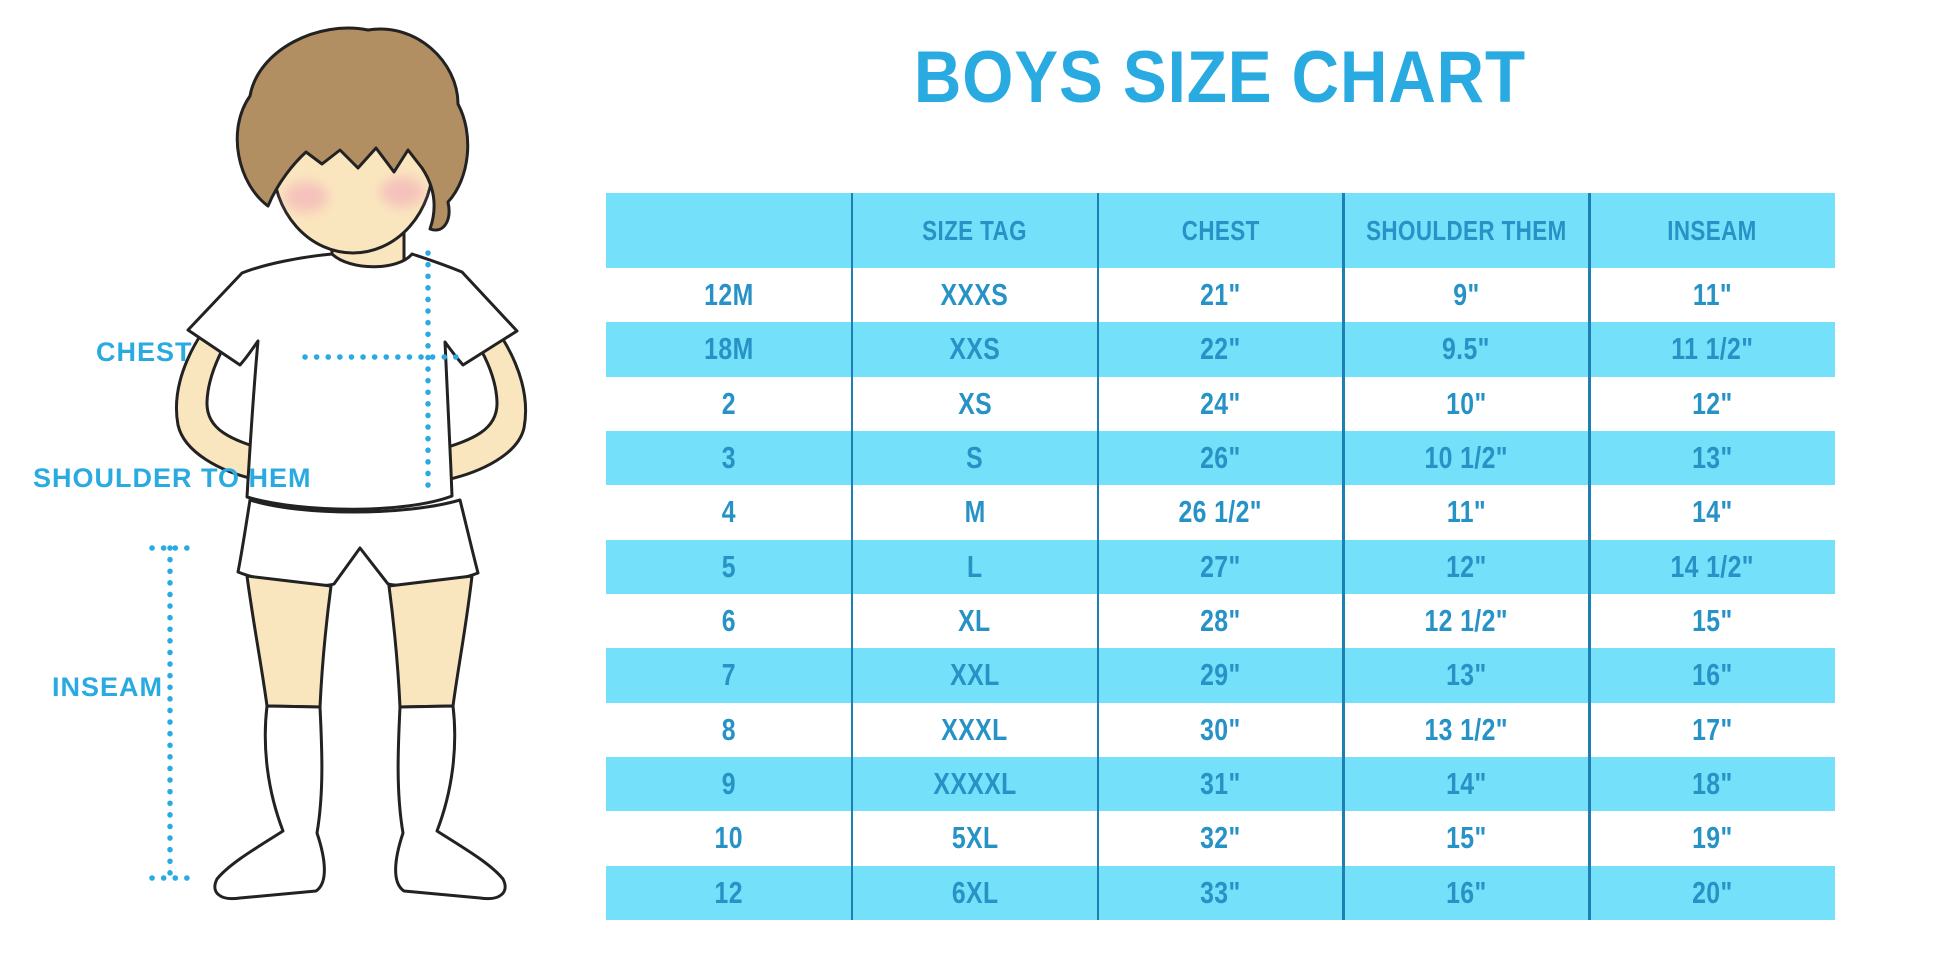 The width and height of the screenshot is (1946, 978). Describe the element at coordinates (1220, 230) in the screenshot. I see `column-header: CHEST` at that location.